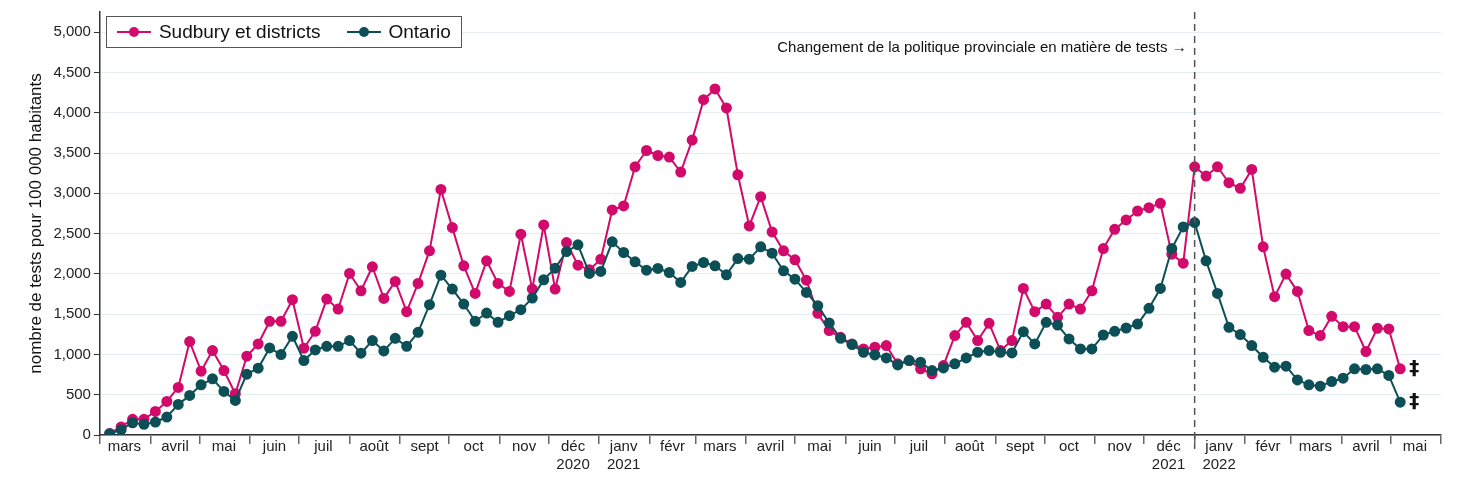 This screenshot has width=1457, height=478. What do you see at coordinates (573, 455) in the screenshot?
I see `x-tick-label: déc 2020` at bounding box center [573, 455].